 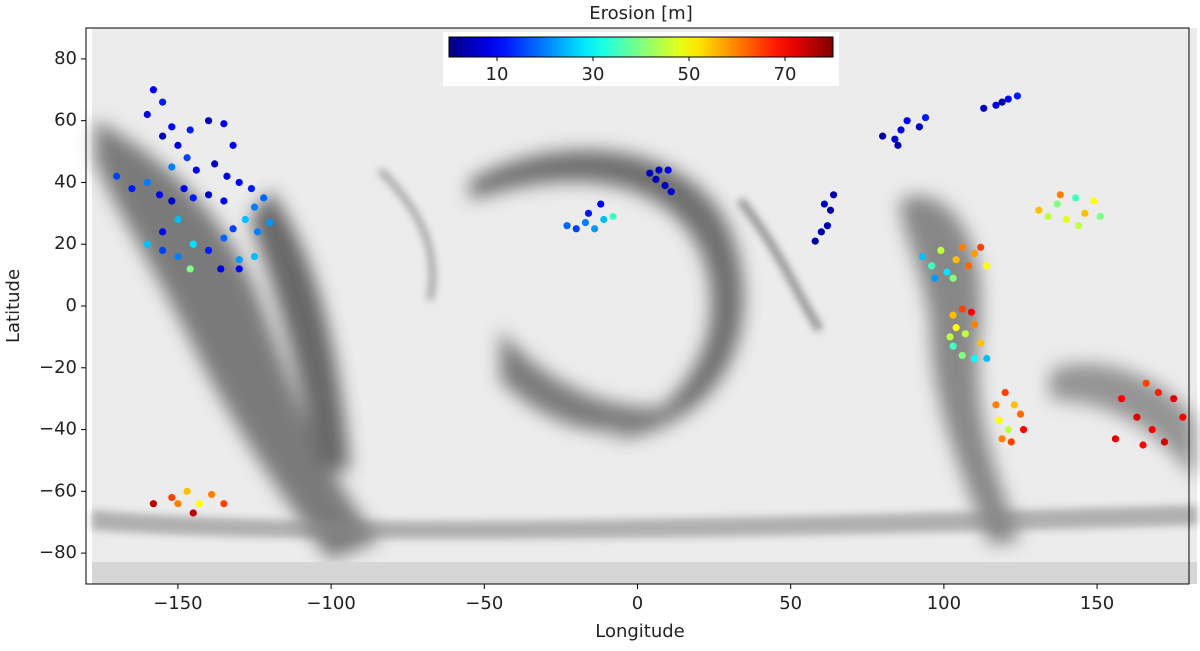 What do you see at coordinates (71, 305) in the screenshot?
I see `y-tick-label: 0` at bounding box center [71, 305].